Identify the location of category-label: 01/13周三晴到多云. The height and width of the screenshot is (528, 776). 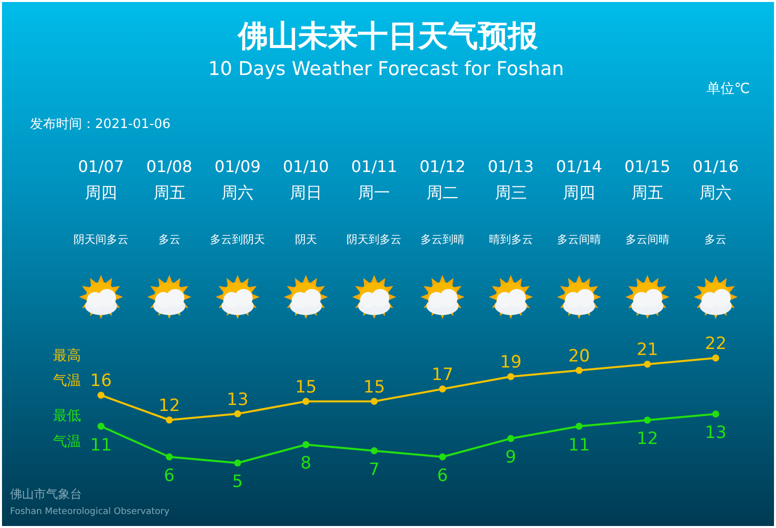
(511, 201).